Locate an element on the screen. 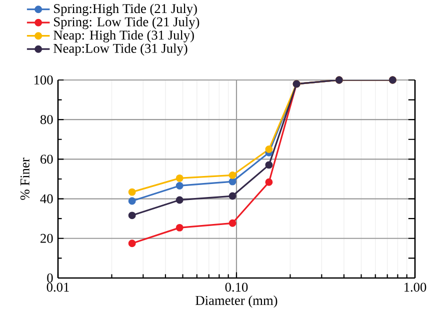 The height and width of the screenshot is (328, 432). legend-label: Neap:Low Tide (31 July) is located at coordinates (121, 49).